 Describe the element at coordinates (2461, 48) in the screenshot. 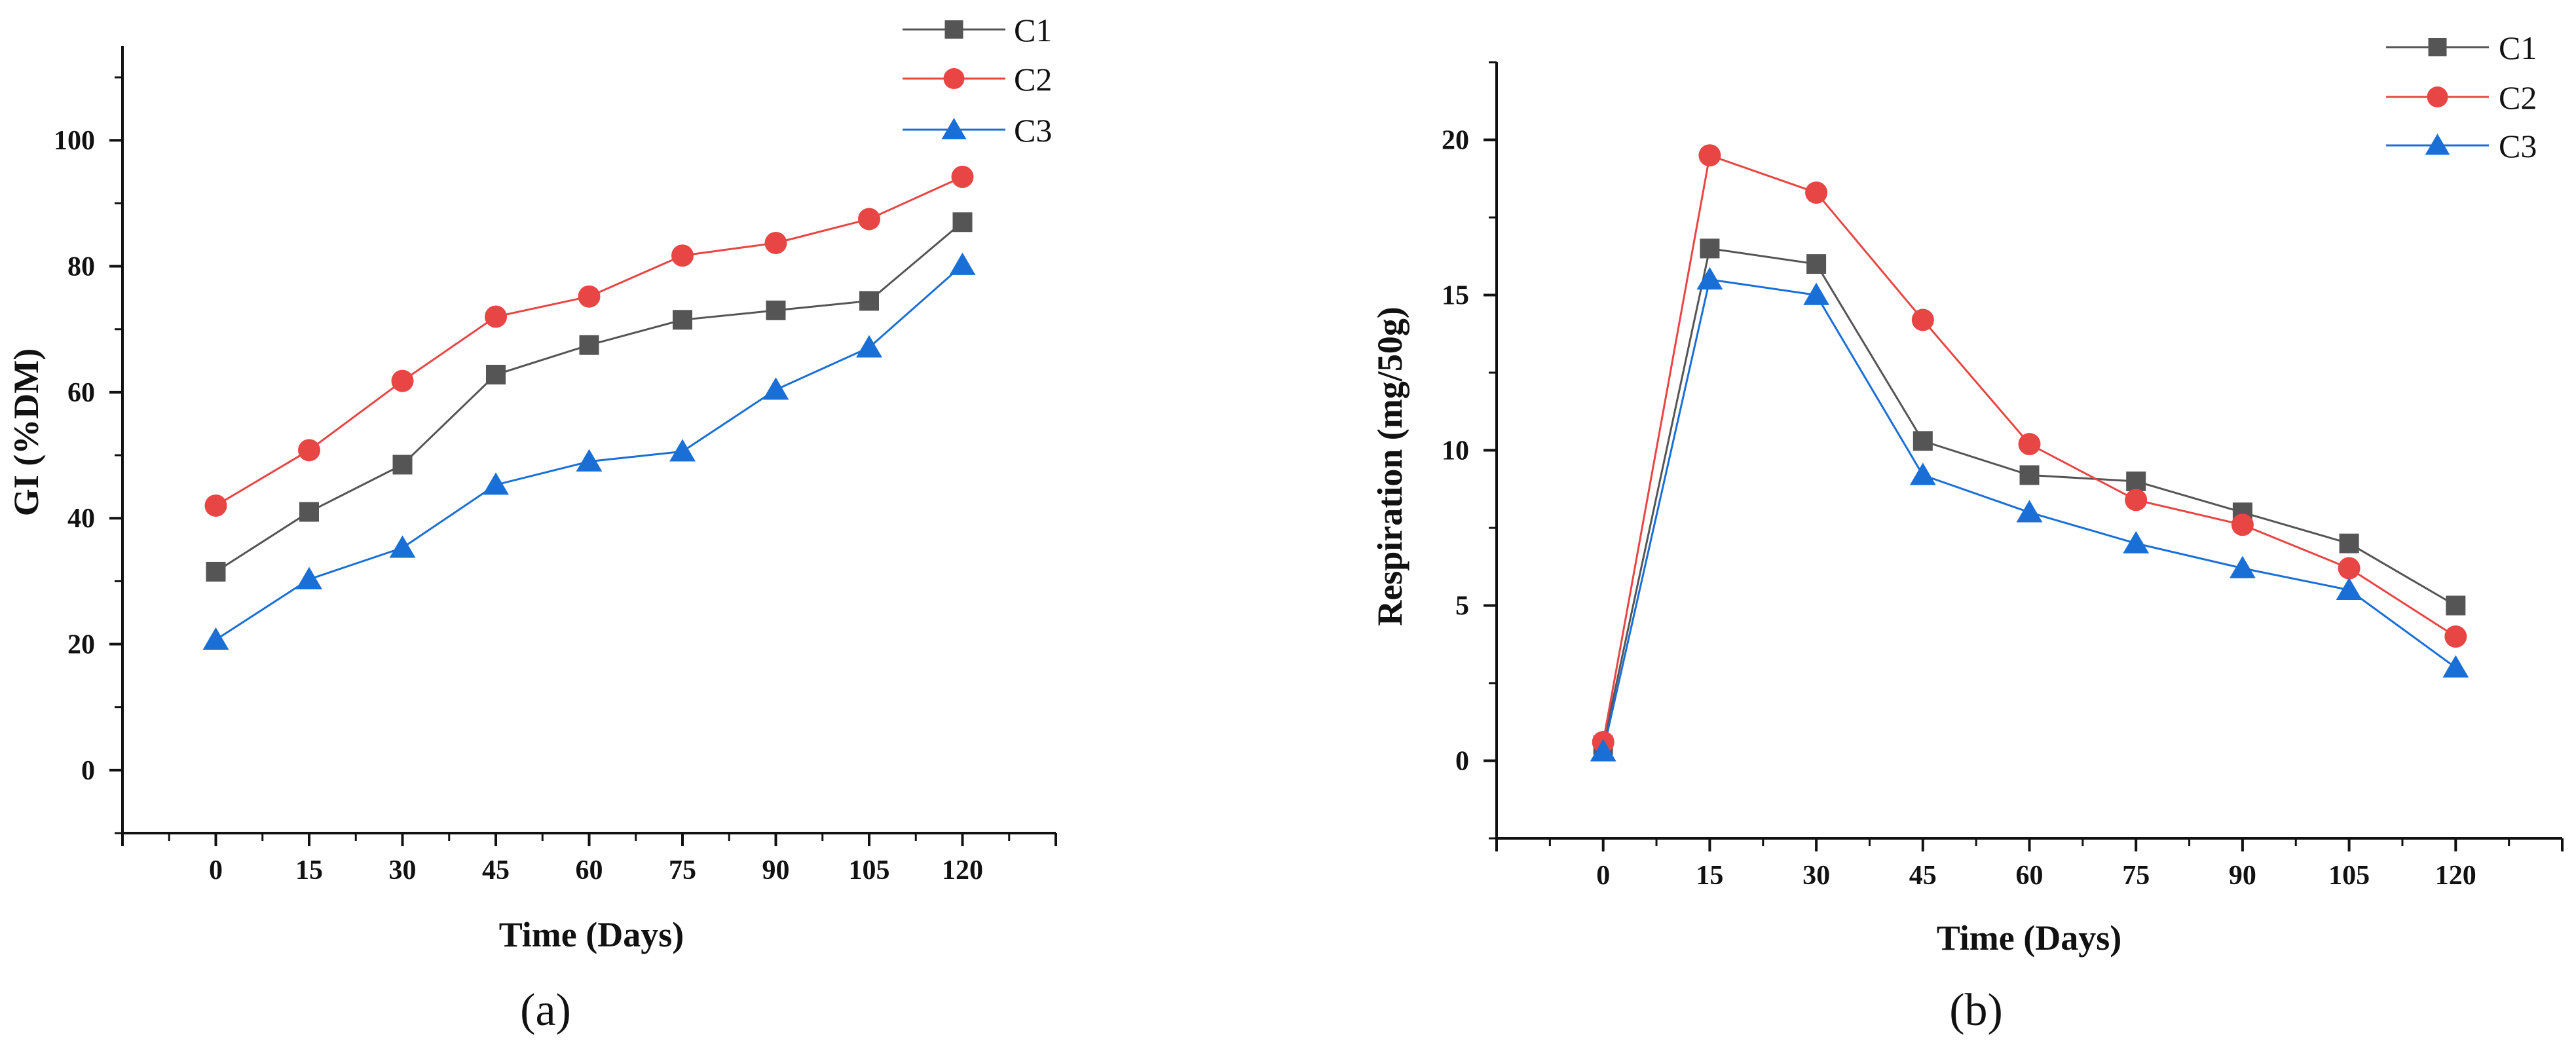

I see `panel-b-legend-item-c1: C1` at that location.